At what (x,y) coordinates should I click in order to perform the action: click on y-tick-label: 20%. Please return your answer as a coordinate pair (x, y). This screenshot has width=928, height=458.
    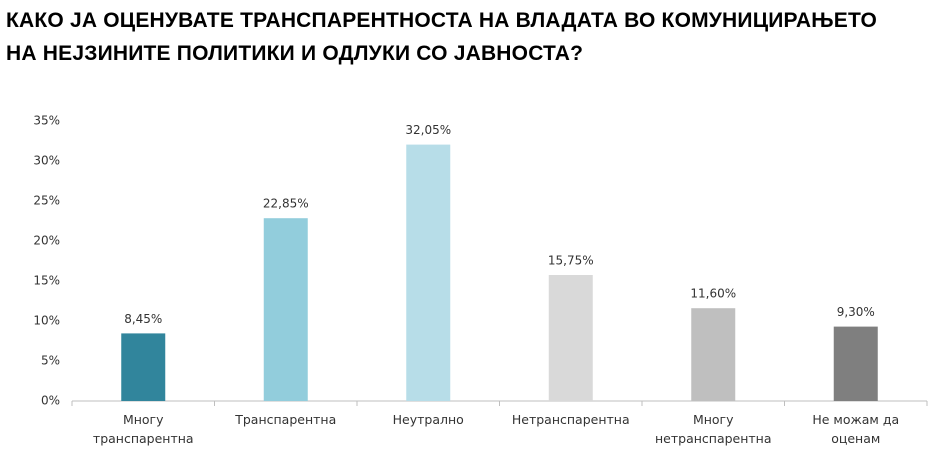
    Looking at the image, I should click on (46, 241).